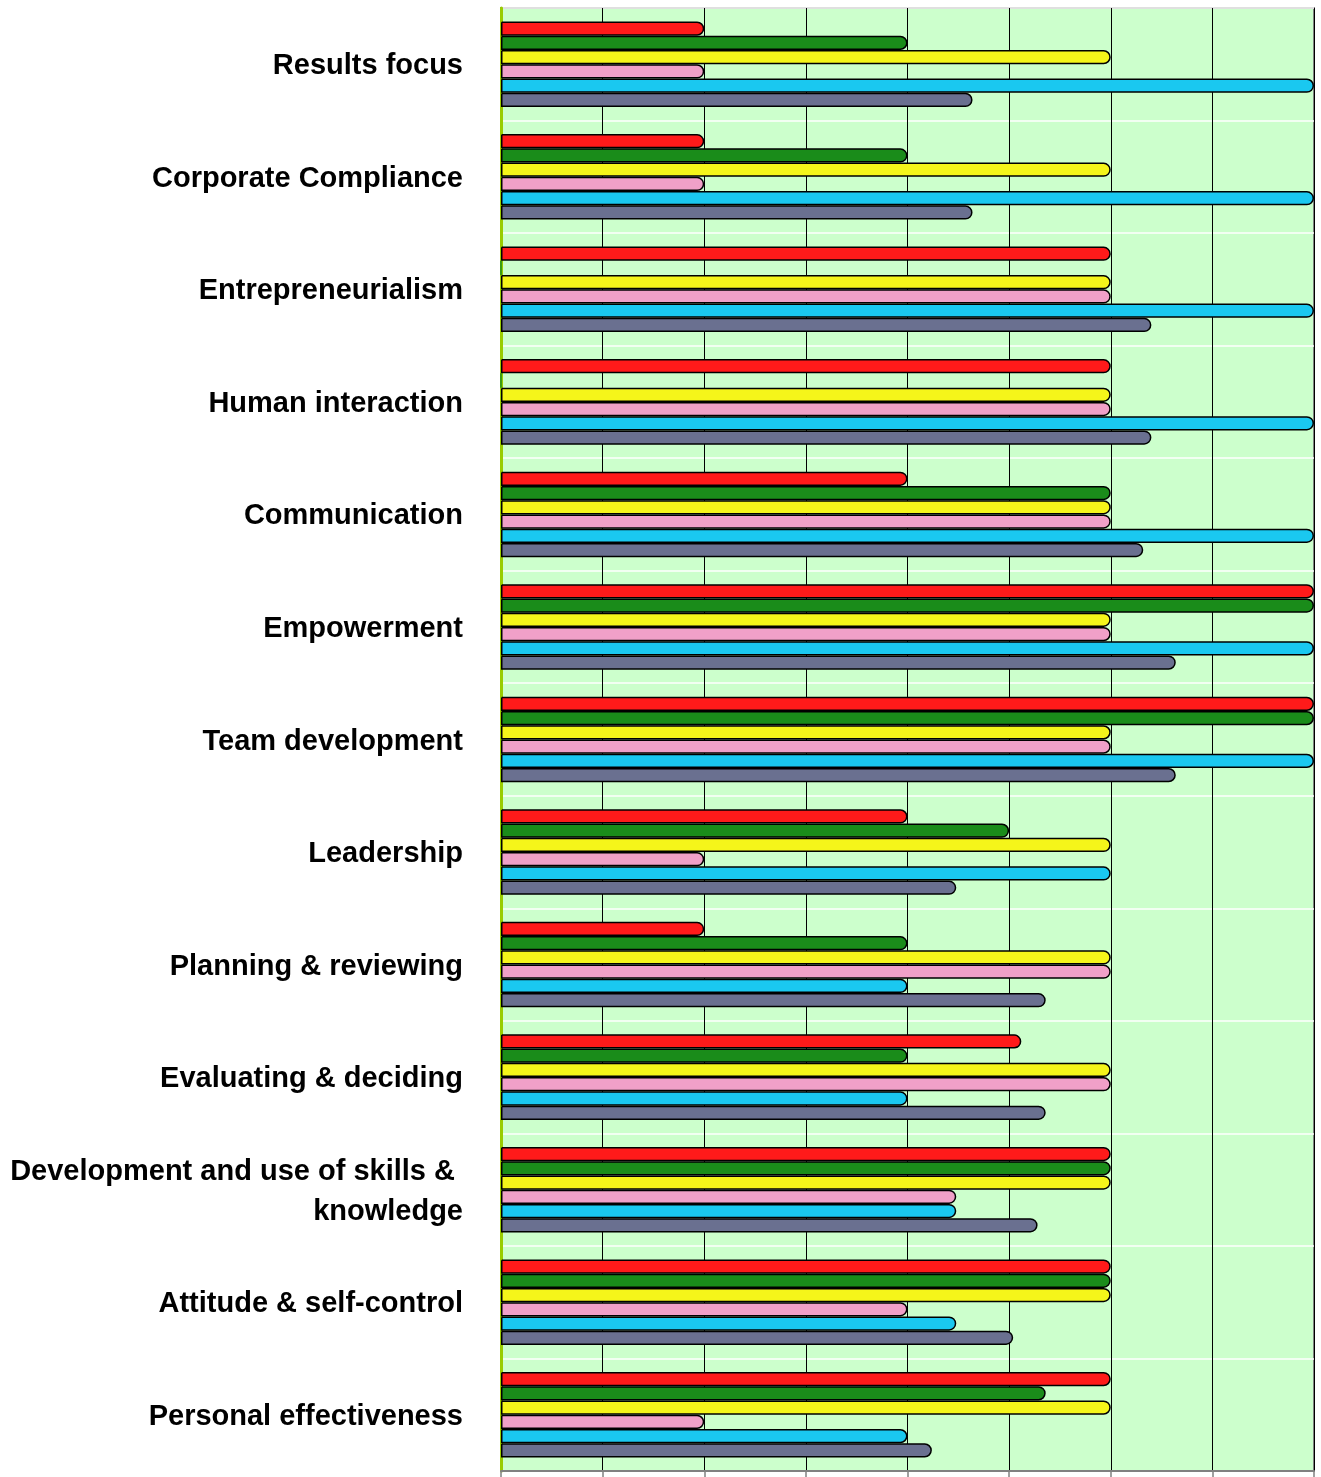  I want to click on y-tick-label: Corporate Compliance, so click(307, 176).